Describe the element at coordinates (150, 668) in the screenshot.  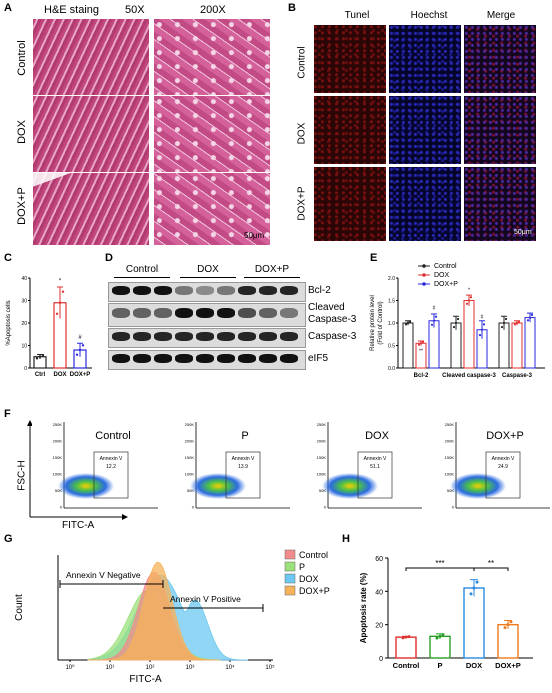
I see `g-xtick-label: 10²` at that location.